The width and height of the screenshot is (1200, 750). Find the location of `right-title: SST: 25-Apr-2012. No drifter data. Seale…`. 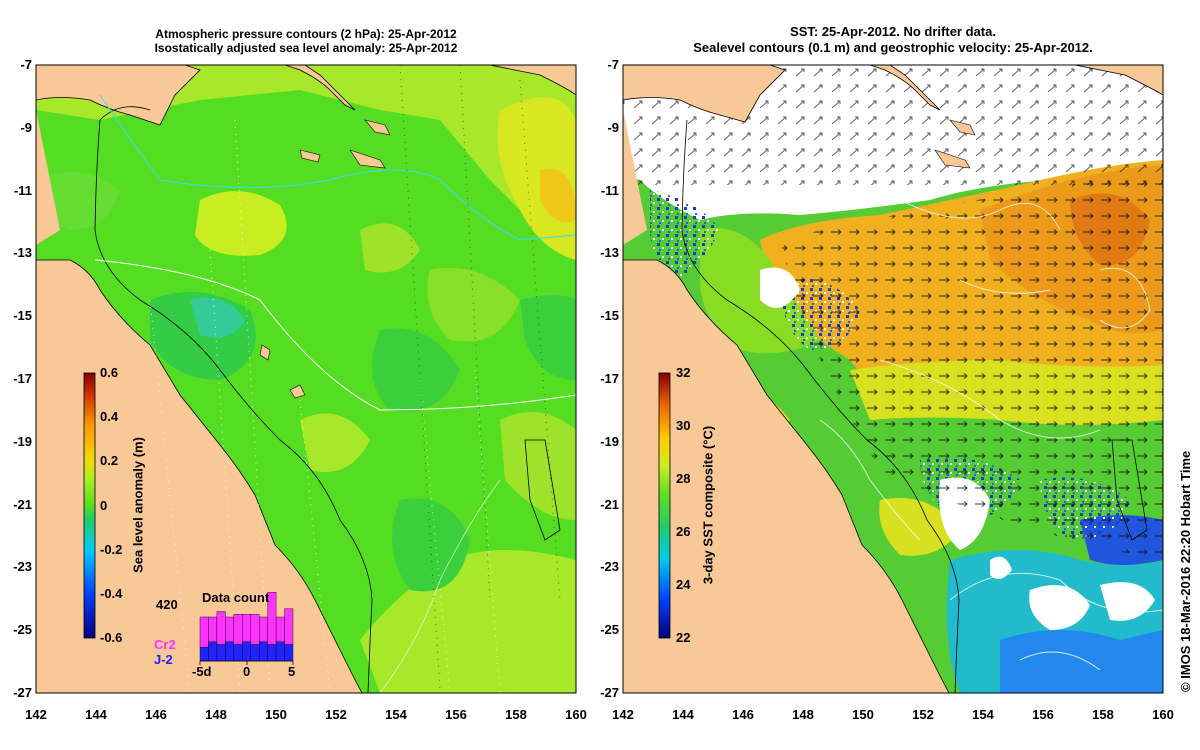

right-title: SST: 25-Apr-2012. No drifter data. Seale… is located at coordinates (893, 40).